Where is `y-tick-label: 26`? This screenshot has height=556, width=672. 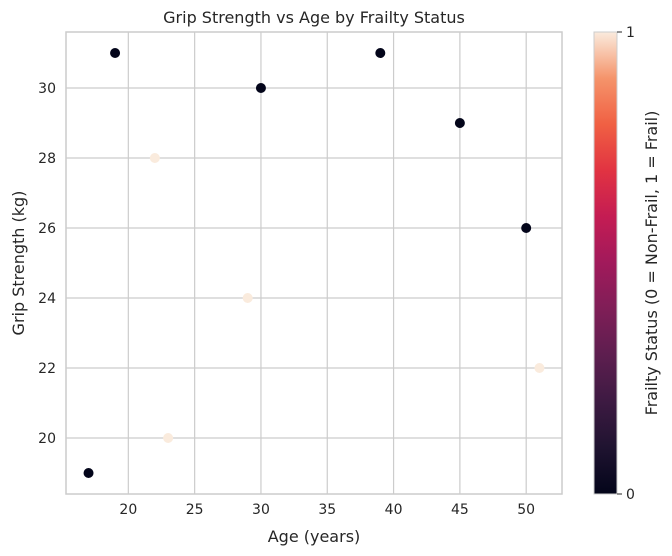
y-tick-label: 26 is located at coordinates (47, 229).